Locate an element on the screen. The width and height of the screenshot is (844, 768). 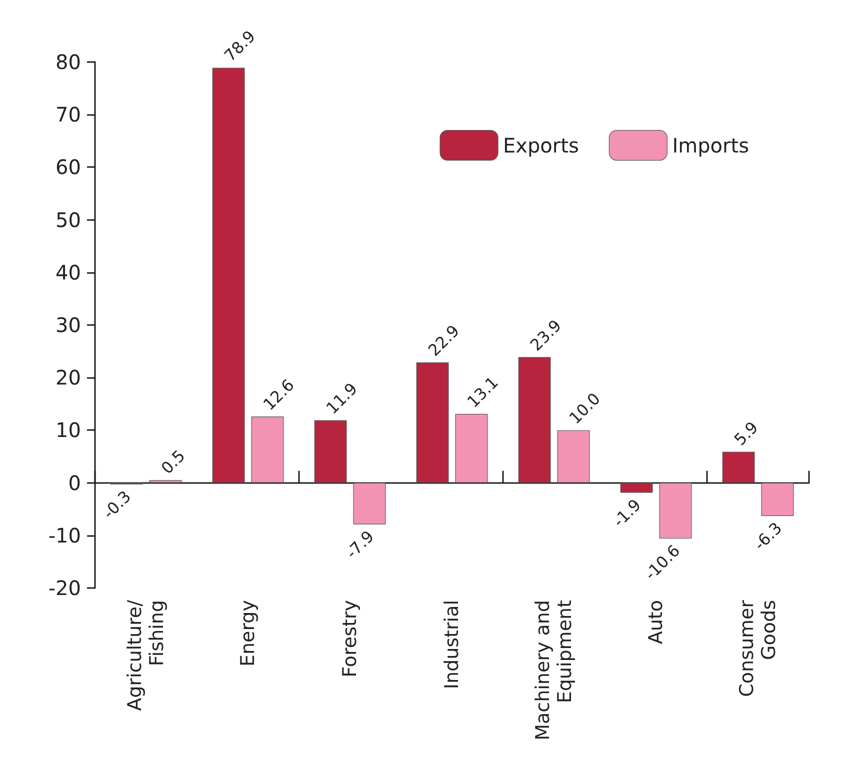
x-tick-label: Energy is located at coordinates (248, 633).